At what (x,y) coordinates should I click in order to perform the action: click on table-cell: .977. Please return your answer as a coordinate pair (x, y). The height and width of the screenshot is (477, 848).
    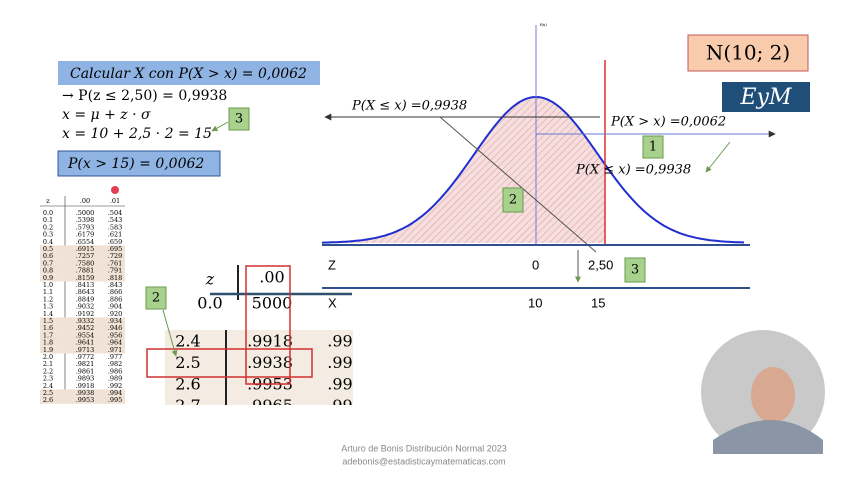
    Looking at the image, I should click on (115, 357).